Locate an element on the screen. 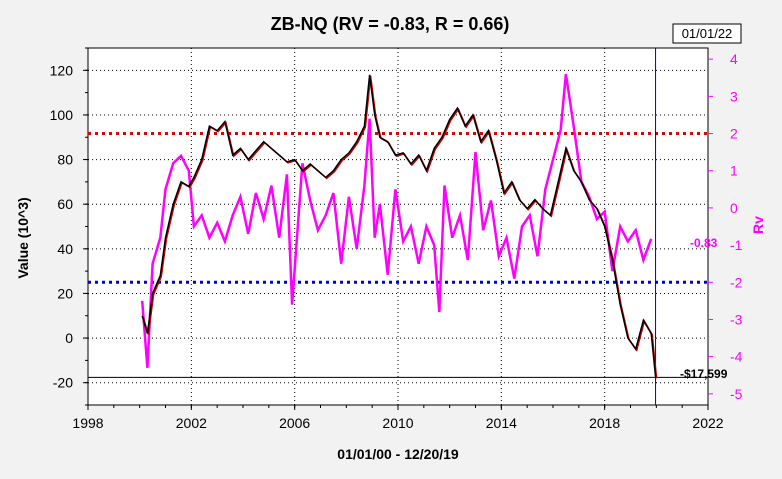 The height and width of the screenshot is (479, 782). y-axis-label: Value (10^3) is located at coordinates (23, 237).